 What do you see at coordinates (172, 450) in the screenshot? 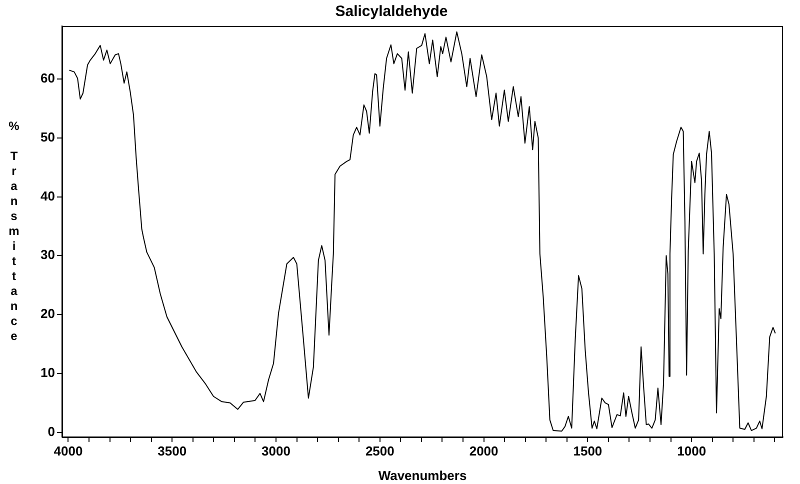
I see `x-tick-label: 3500` at bounding box center [172, 450].